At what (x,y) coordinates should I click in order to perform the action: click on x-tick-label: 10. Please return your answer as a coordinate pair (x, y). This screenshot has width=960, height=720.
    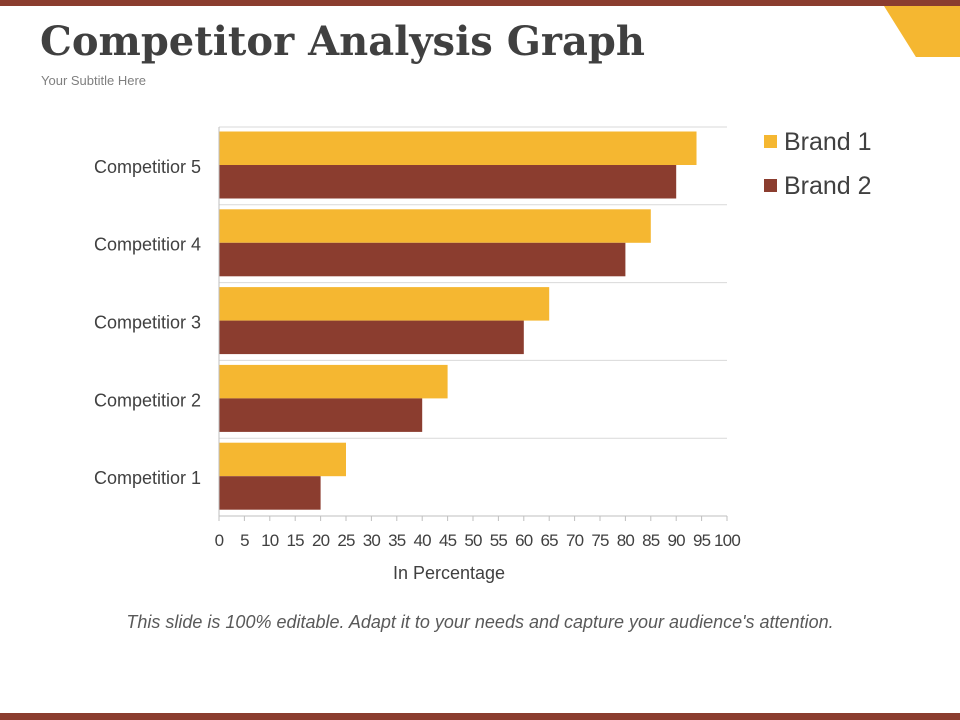
    Looking at the image, I should click on (270, 540).